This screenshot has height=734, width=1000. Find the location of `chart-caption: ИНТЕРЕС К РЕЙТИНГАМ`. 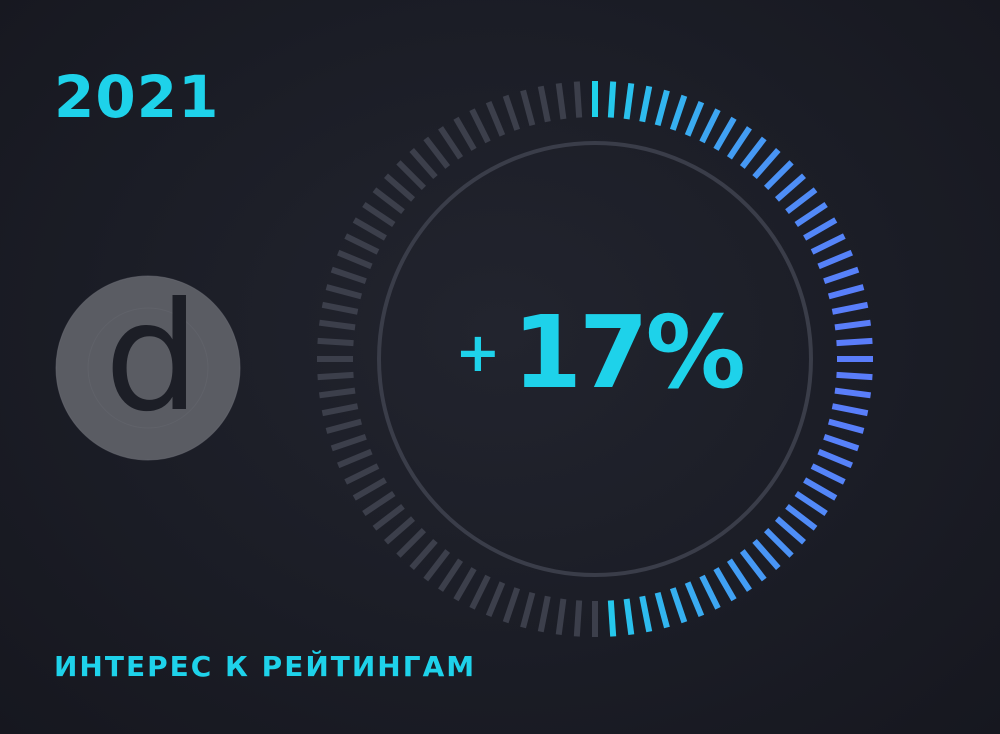

chart-caption: ИНТЕРЕС К РЕЙТИНГАМ is located at coordinates (265, 666).